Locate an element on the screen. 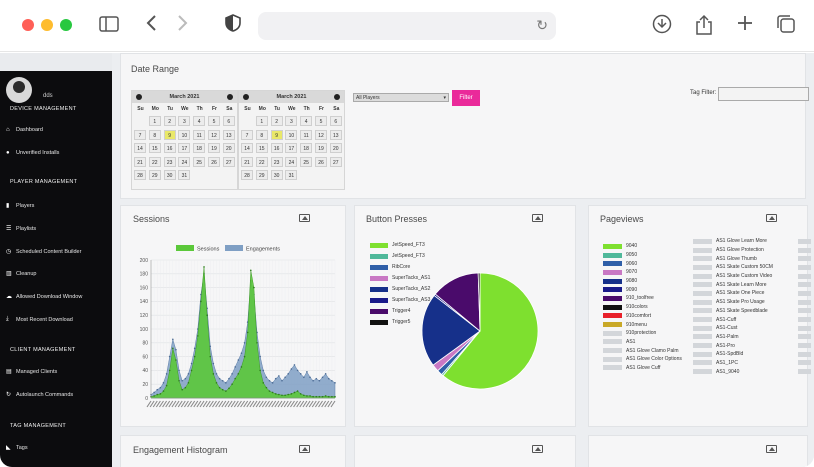 The width and height of the screenshot is (814, 467). sidebar-item-most-recent-download: ⤓ Most Recent Download is located at coordinates (39, 319).